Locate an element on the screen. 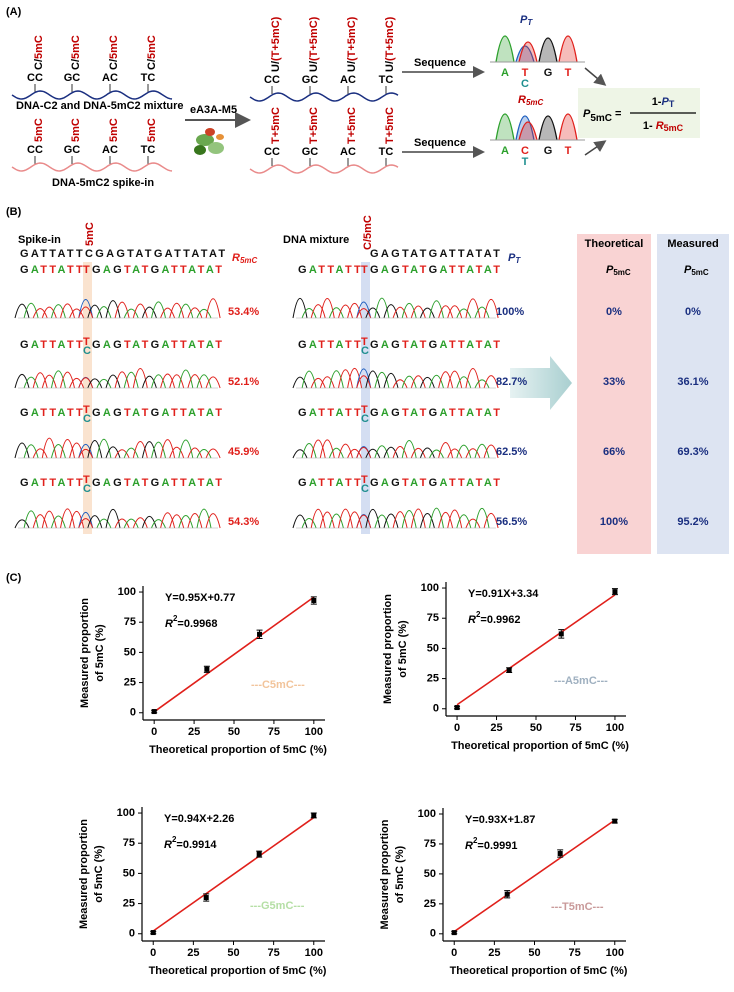 This screenshot has width=734, height=992. read-bottom: C is located at coordinates (87, 419).